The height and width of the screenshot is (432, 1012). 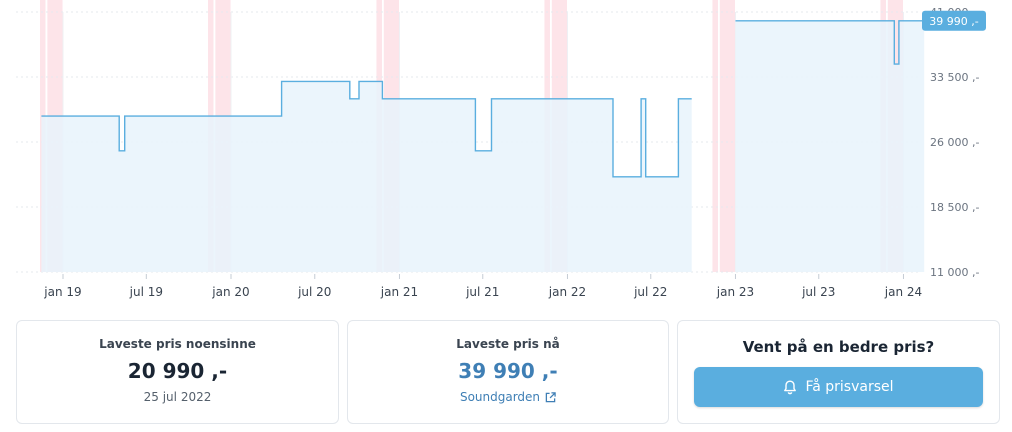 What do you see at coordinates (849, 387) in the screenshot?
I see `price-alert-button-label: Få prisvarsel` at bounding box center [849, 387].